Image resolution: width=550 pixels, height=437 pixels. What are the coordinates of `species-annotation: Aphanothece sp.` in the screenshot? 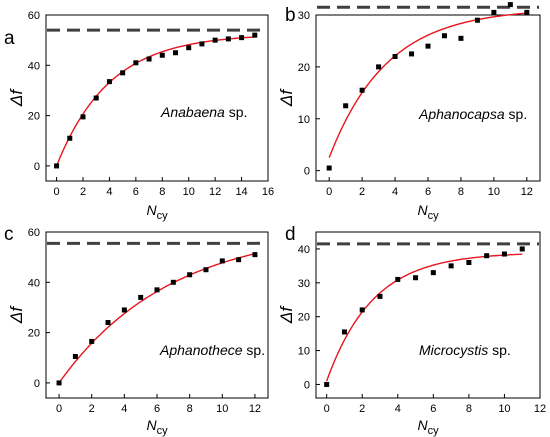 It's located at (212, 350).